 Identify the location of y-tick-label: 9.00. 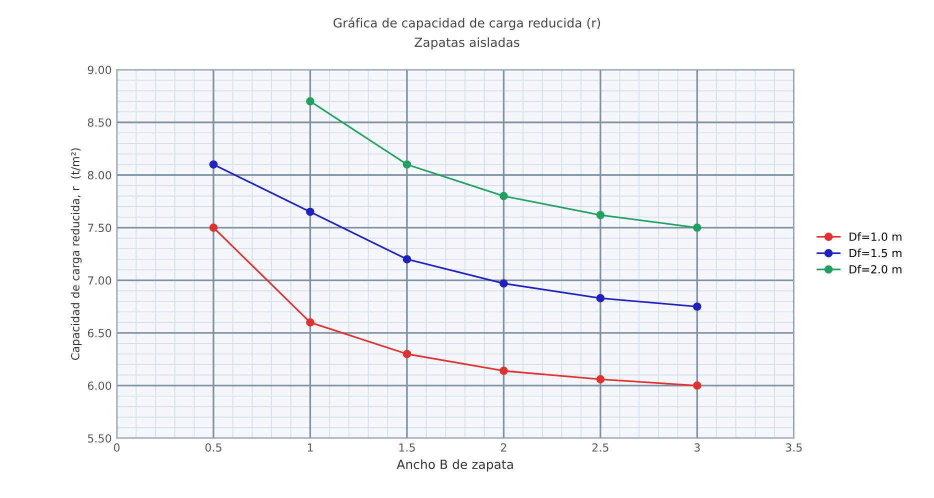
(100, 70).